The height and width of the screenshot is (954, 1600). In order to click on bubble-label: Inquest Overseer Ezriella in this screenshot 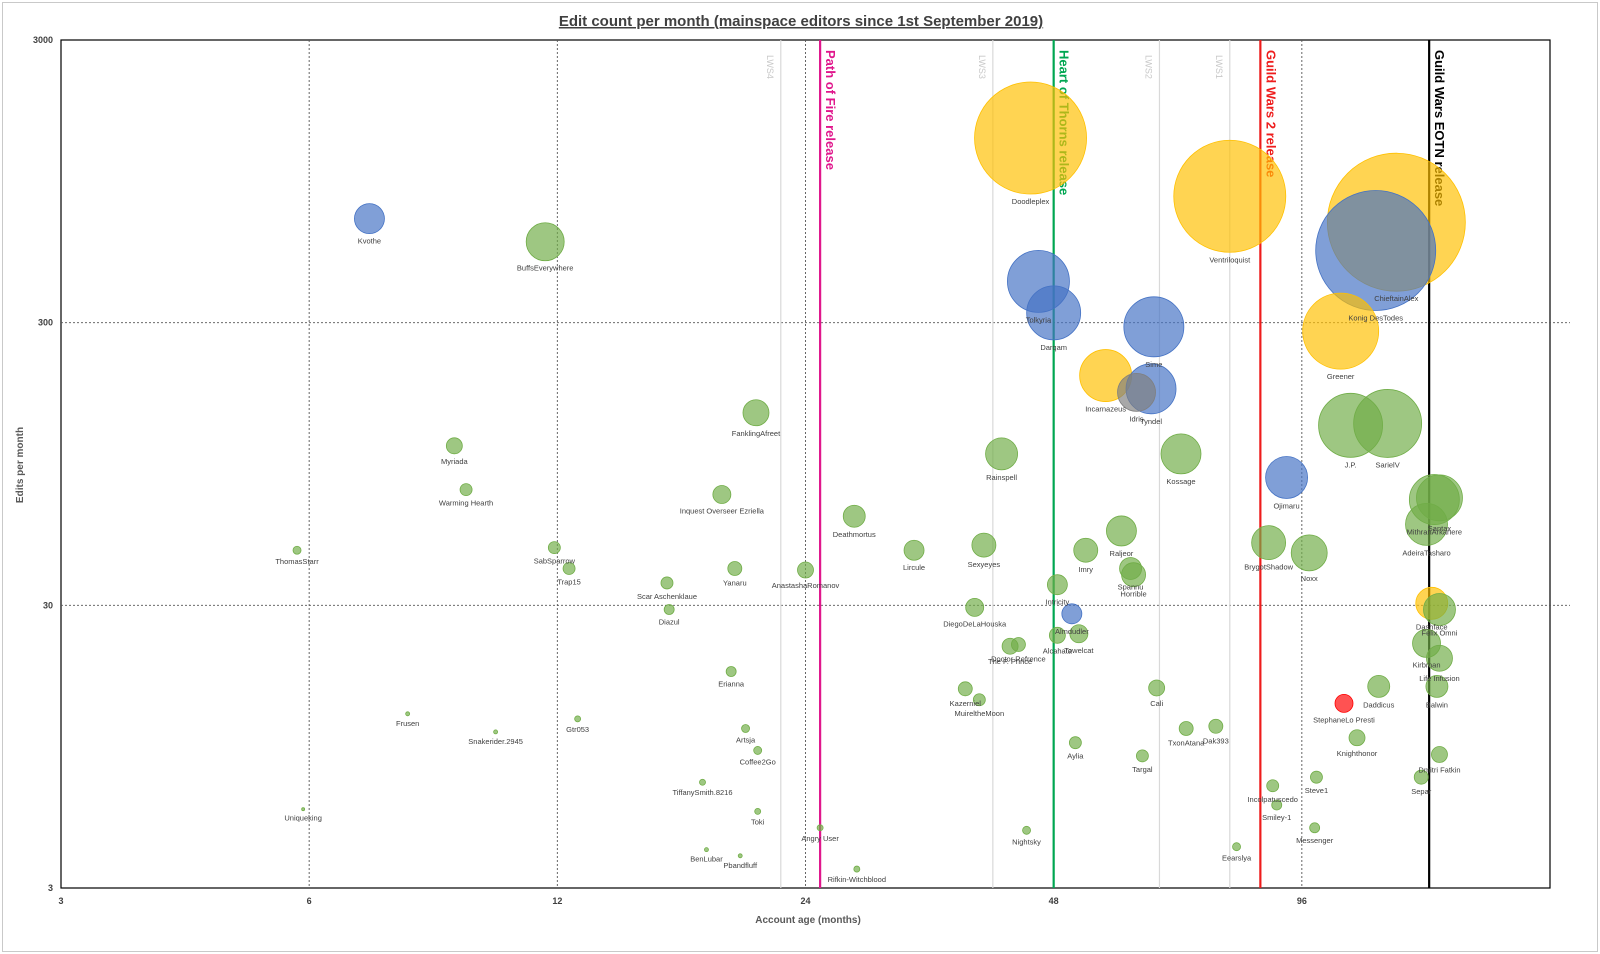, I will do `click(722, 510)`.